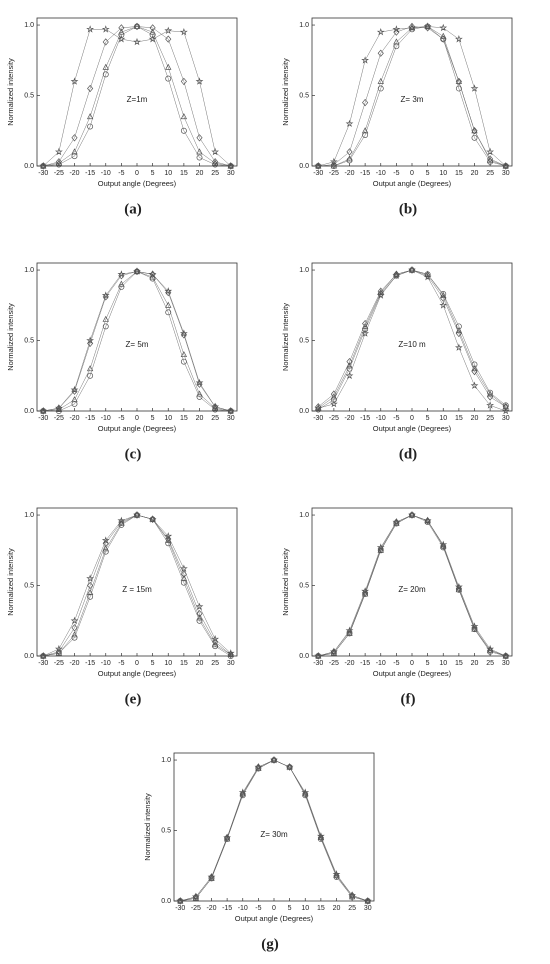  Describe the element at coordinates (133, 209) in the screenshot. I see `caption: (a)` at that location.